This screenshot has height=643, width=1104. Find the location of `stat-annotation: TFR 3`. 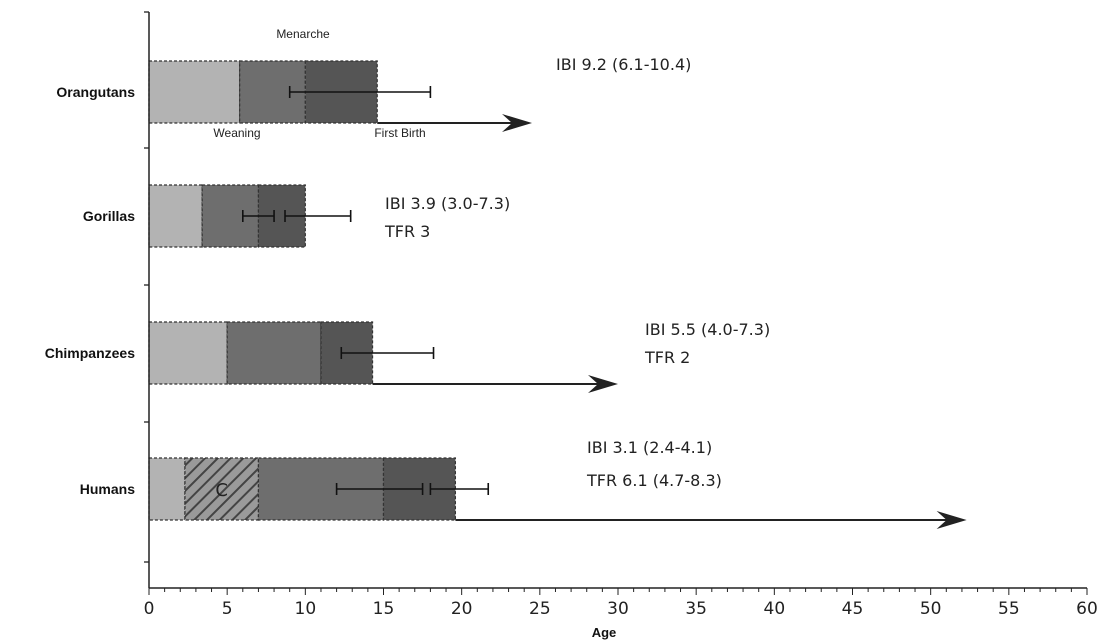

stat-annotation: TFR 3 is located at coordinates (407, 231).